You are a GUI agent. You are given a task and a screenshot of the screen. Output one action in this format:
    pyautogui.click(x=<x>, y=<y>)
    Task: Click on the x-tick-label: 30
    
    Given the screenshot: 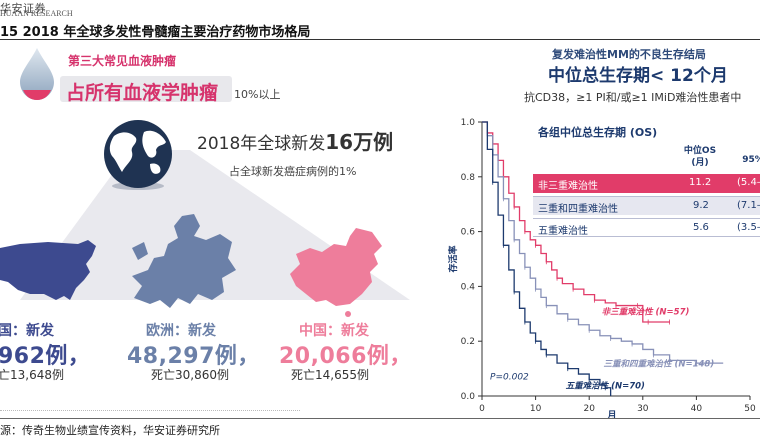 What is the action you would take?
    pyautogui.click(x=643, y=409)
    